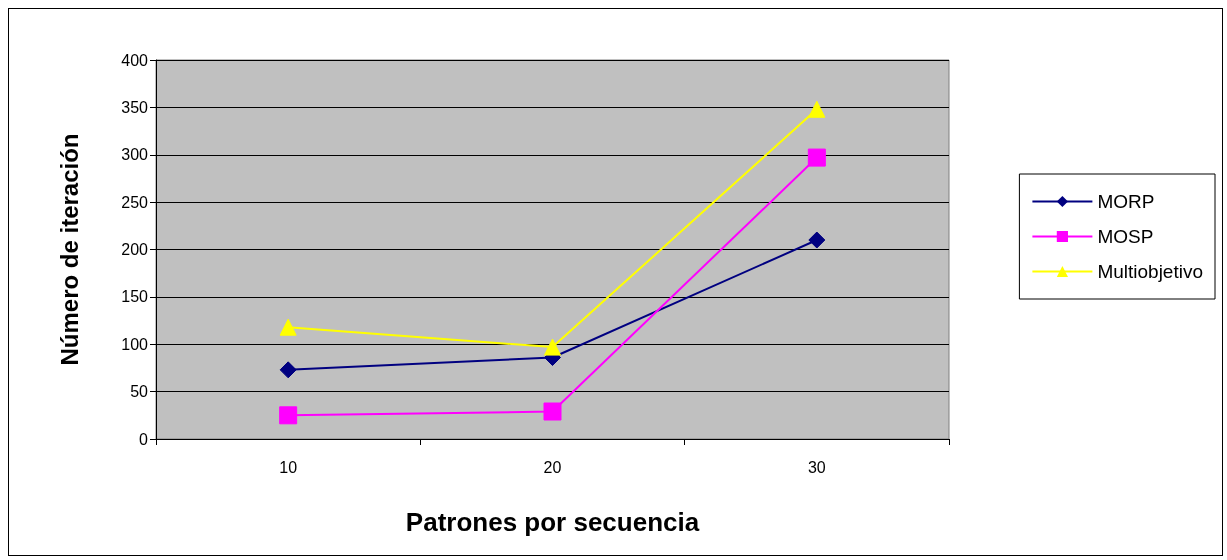 The height and width of the screenshot is (560, 1227). Describe the element at coordinates (135, 249) in the screenshot. I see `y-tick-label: 200` at that location.